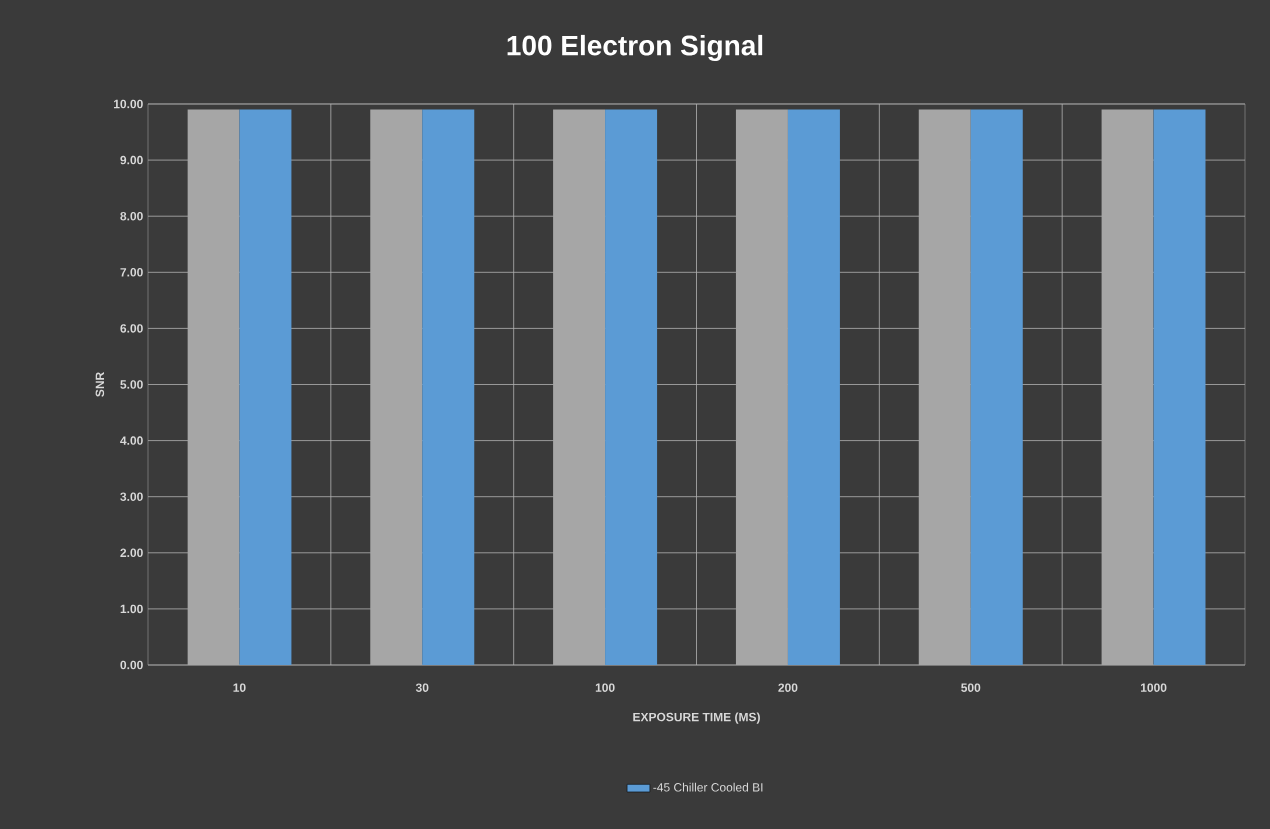  Describe the element at coordinates (131, 496) in the screenshot. I see `y-tick-label: 3.00` at that location.